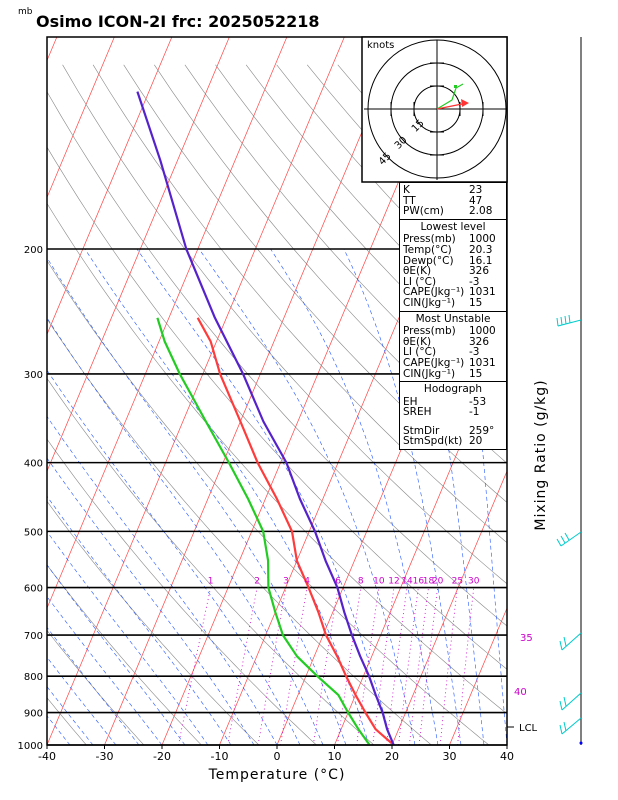  Describe the element at coordinates (33, 250) in the screenshot. I see `pressure-tick-label: 200` at that location.